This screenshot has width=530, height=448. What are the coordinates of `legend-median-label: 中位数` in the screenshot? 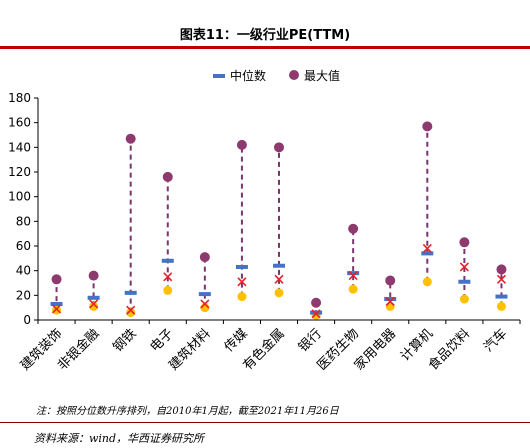 It's located at (248, 75).